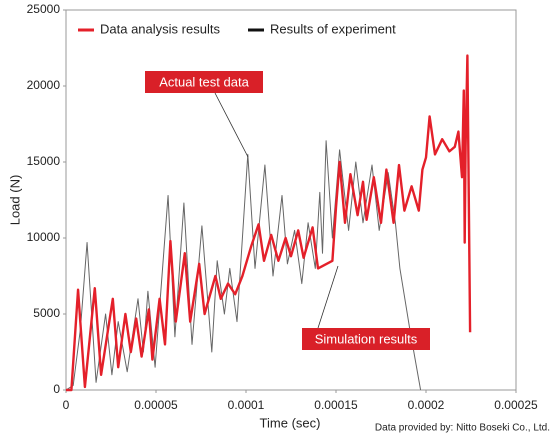 Image resolution: width=554 pixels, height=437 pixels. Describe the element at coordinates (462, 428) in the screenshot. I see `credit: Data provided by: Nitto Boseki Co., Ltd.` at that location.